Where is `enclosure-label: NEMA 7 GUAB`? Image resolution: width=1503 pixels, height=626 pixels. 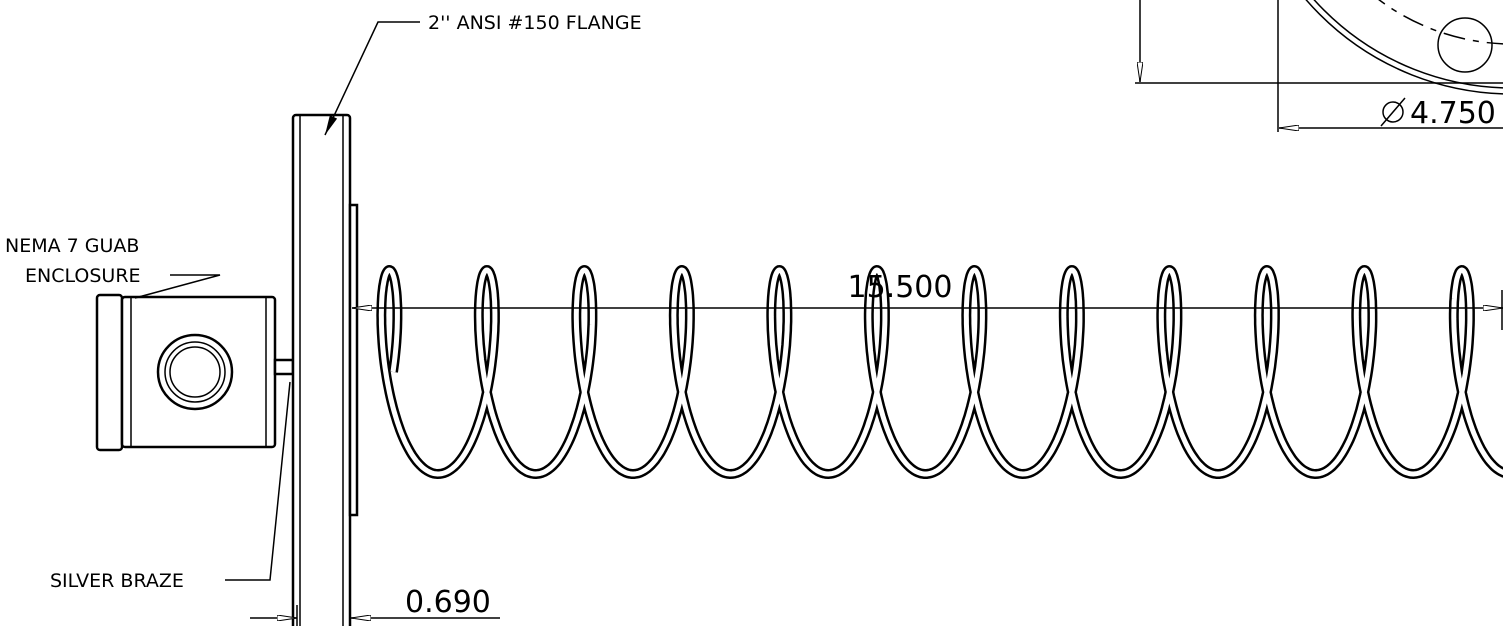 enclosure-label: NEMA 7 GUAB is located at coordinates (72, 246).